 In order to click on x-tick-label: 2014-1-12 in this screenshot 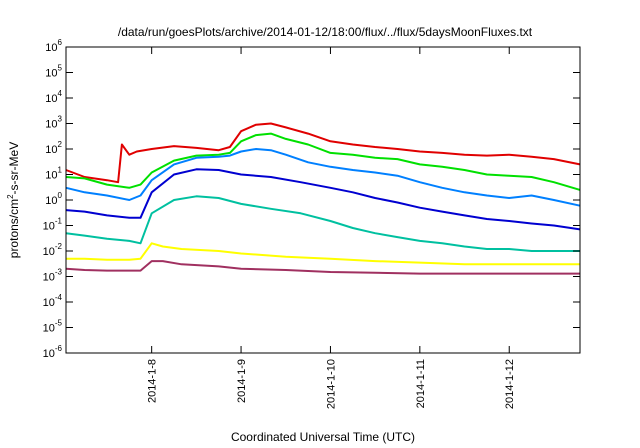, I will do `click(510, 384)`.